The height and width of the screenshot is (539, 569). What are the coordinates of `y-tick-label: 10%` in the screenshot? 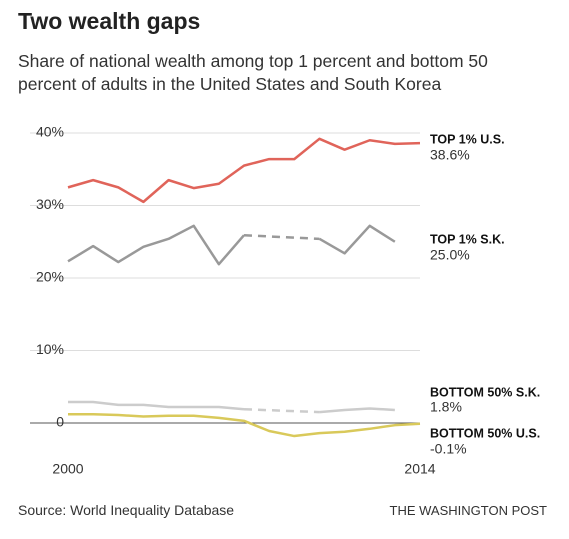 It's located at (50, 349).